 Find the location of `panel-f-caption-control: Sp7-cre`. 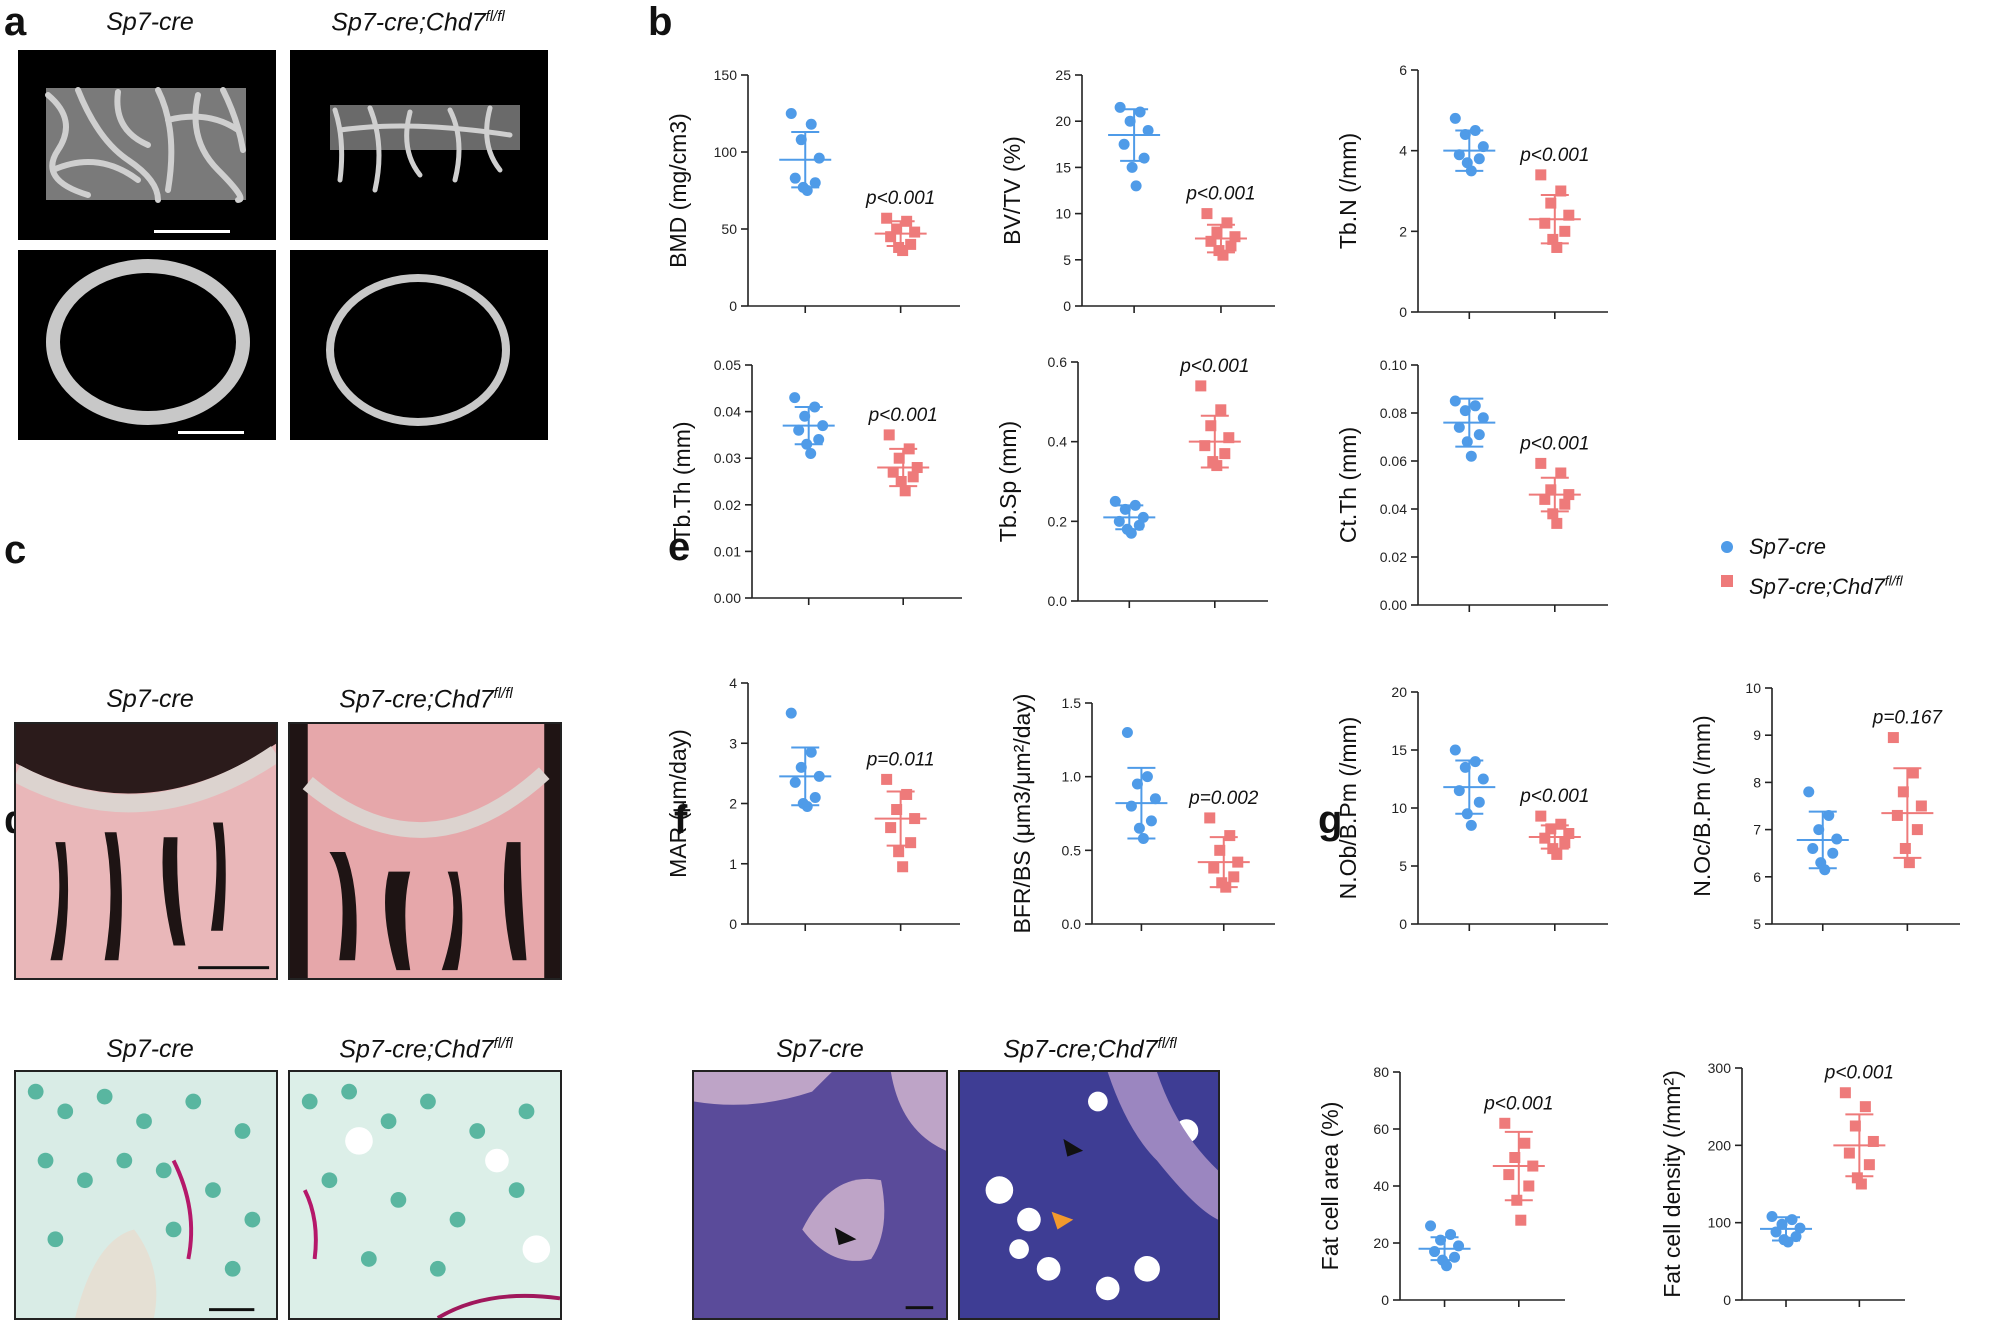

panel-f-caption-control: Sp7-cre is located at coordinates (820, 1049).